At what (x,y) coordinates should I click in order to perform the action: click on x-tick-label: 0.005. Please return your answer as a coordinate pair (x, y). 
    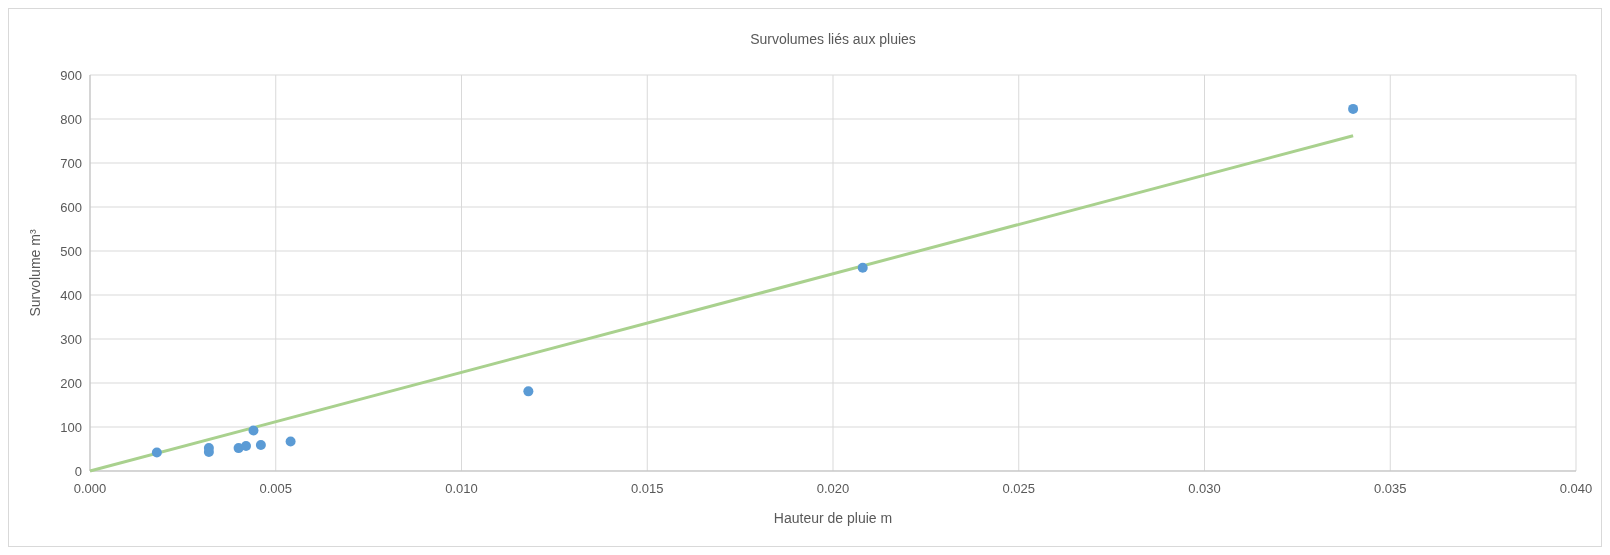
    Looking at the image, I should click on (276, 488).